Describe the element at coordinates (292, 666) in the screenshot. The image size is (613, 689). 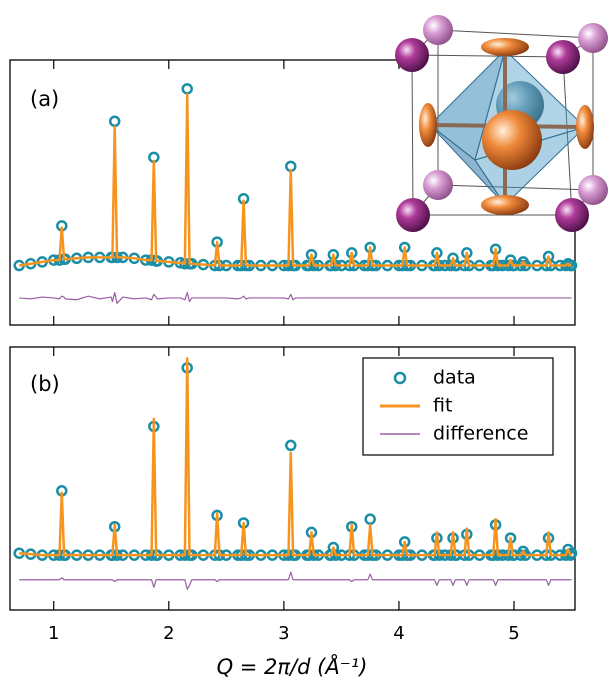
I see `x-axis-label: Q = 2π/d (Å⁻¹)` at that location.